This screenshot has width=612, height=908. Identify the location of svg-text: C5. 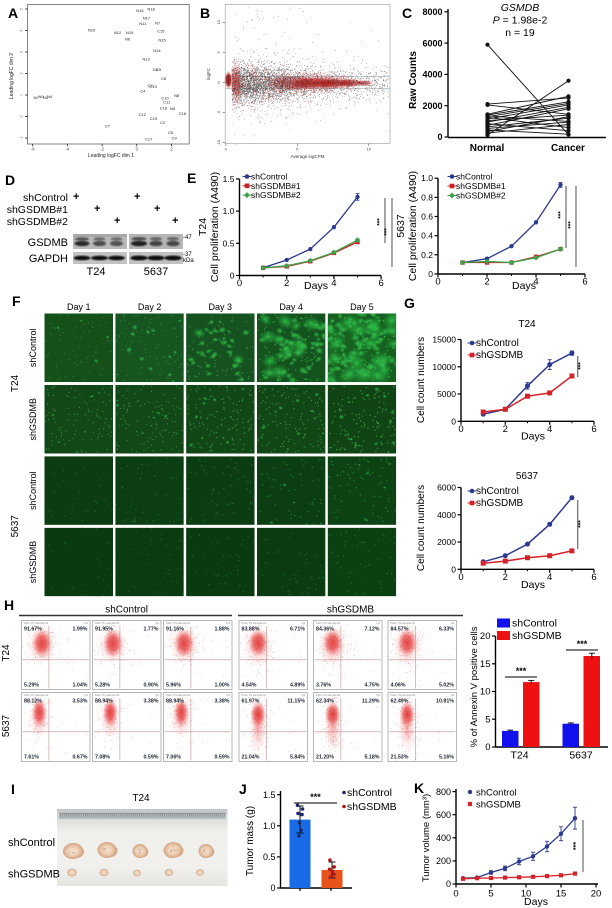
(171, 132).